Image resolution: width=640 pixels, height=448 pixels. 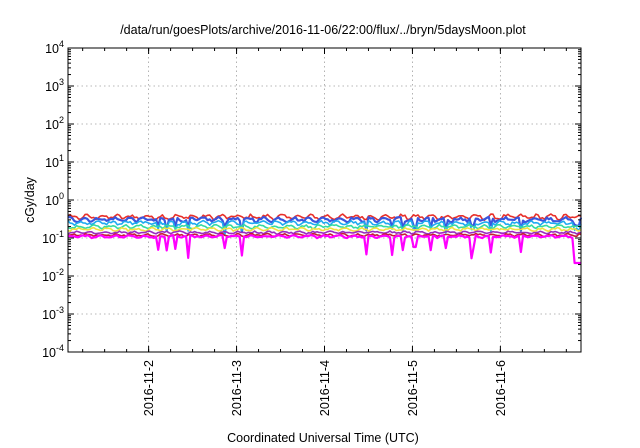 What do you see at coordinates (323, 438) in the screenshot?
I see `x-axis-label: Coordinated Universal Time (UTC)` at bounding box center [323, 438].